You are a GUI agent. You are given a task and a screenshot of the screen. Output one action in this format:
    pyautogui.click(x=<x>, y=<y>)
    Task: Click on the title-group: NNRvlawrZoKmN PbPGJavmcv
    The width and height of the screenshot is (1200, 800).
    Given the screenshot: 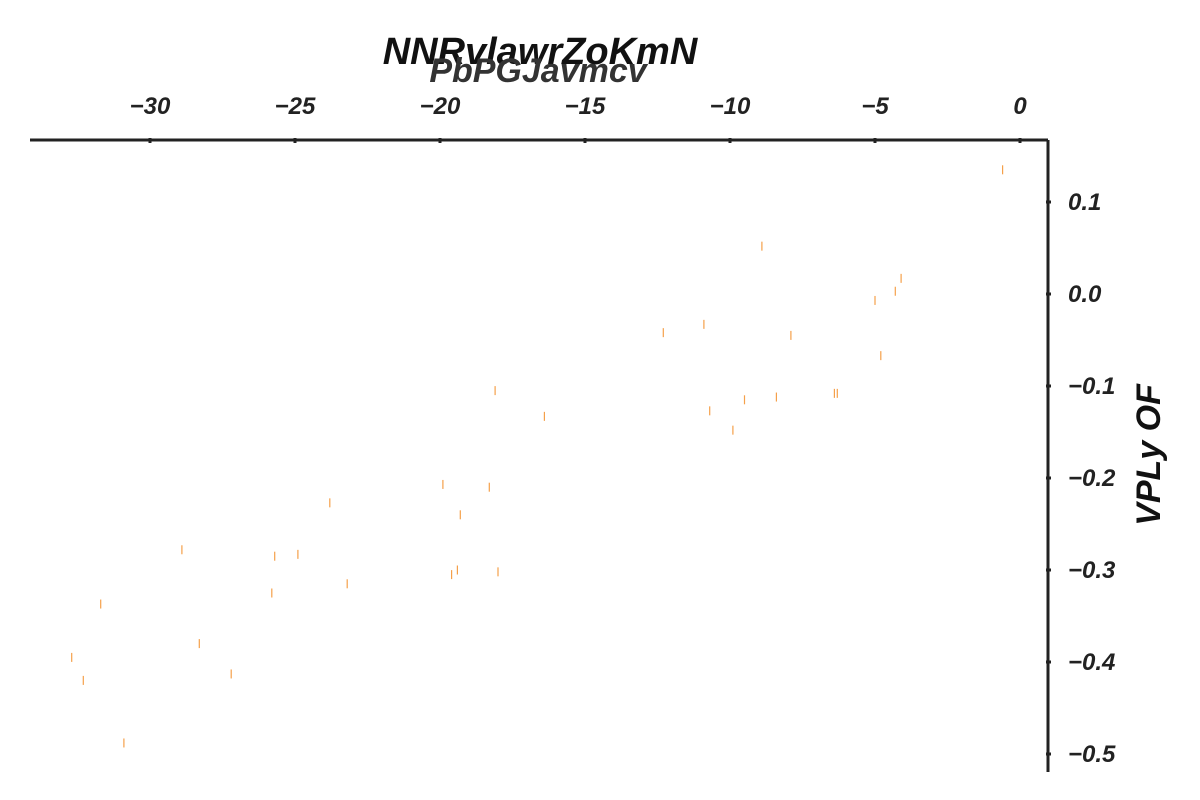 What is the action you would take?
    pyautogui.click(x=541, y=60)
    